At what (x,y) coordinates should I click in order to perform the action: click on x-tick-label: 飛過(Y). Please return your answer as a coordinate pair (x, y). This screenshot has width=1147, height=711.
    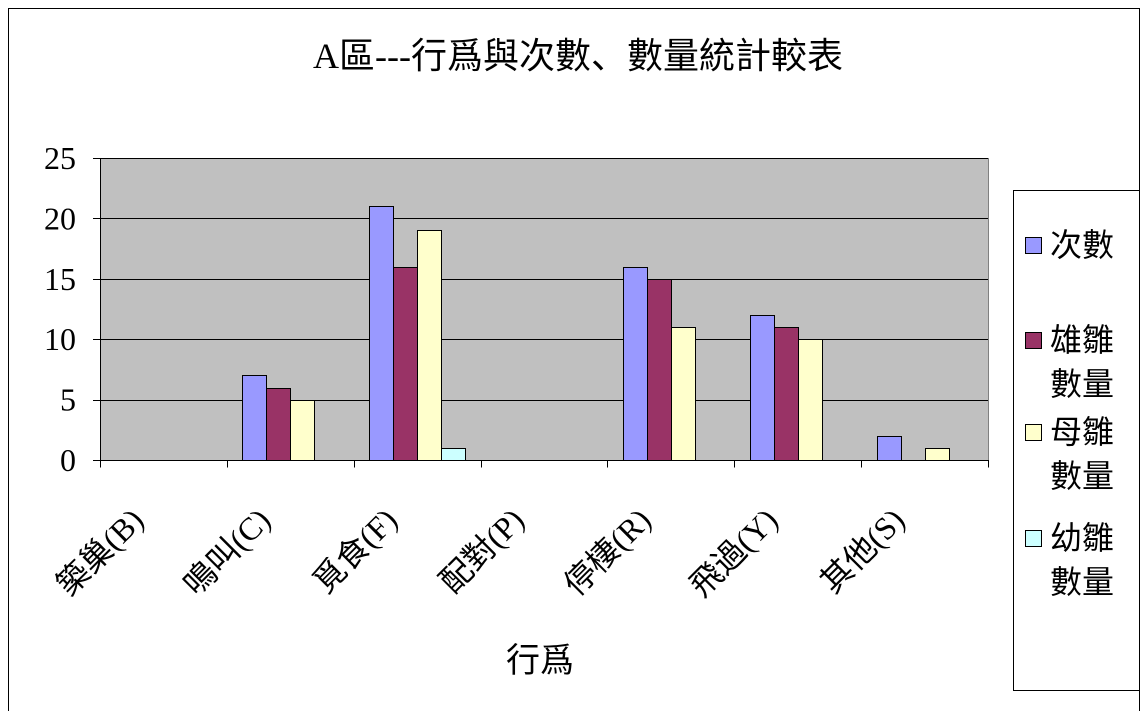
    Looking at the image, I should click on (734, 552).